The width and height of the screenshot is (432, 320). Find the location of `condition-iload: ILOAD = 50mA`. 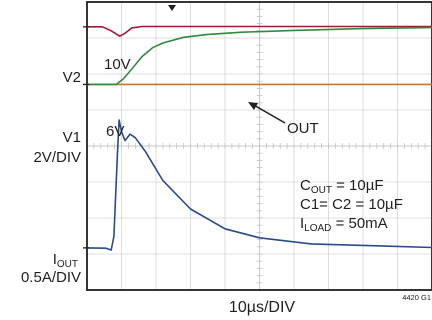

condition-iload: ILOAD = 50mA is located at coordinates (344, 224).